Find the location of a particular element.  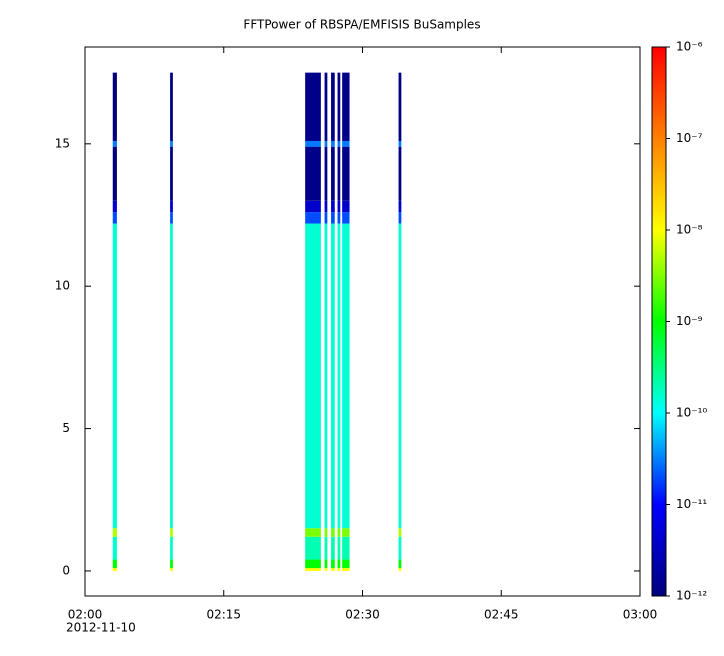

x-tick-label: 02:45 is located at coordinates (501, 615).